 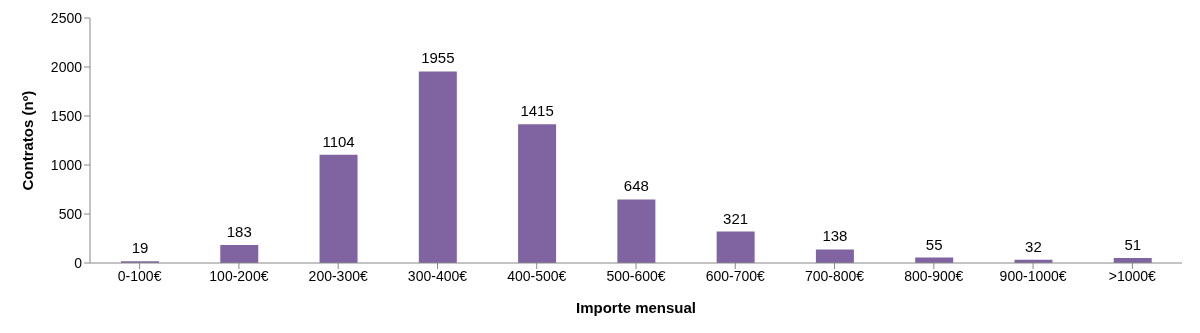 What do you see at coordinates (66, 66) in the screenshot?
I see `y-tick-label: 2000` at bounding box center [66, 66].